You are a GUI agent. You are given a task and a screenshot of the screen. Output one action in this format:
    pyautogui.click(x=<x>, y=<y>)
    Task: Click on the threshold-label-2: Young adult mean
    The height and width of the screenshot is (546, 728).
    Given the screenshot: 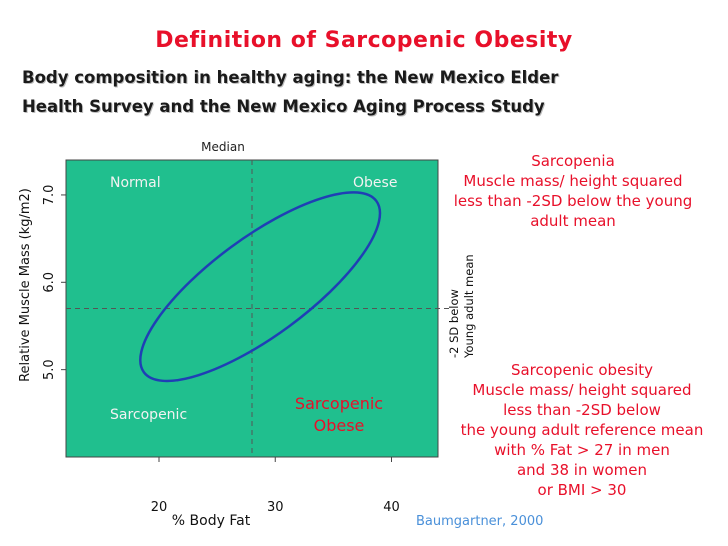 What is the action you would take?
    pyautogui.click(x=469, y=306)
    